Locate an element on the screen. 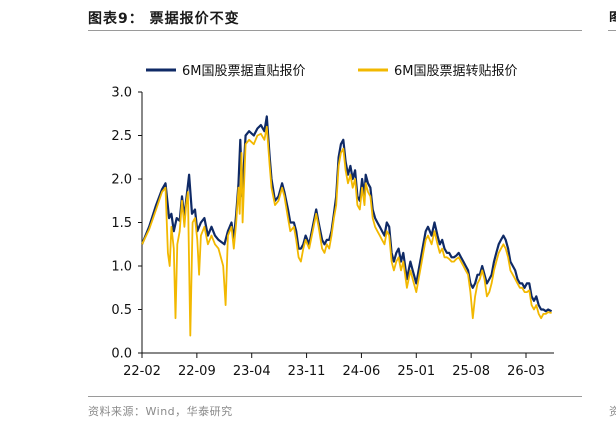 The width and height of the screenshot is (616, 430). x-tick-label: 23-04 is located at coordinates (252, 371).